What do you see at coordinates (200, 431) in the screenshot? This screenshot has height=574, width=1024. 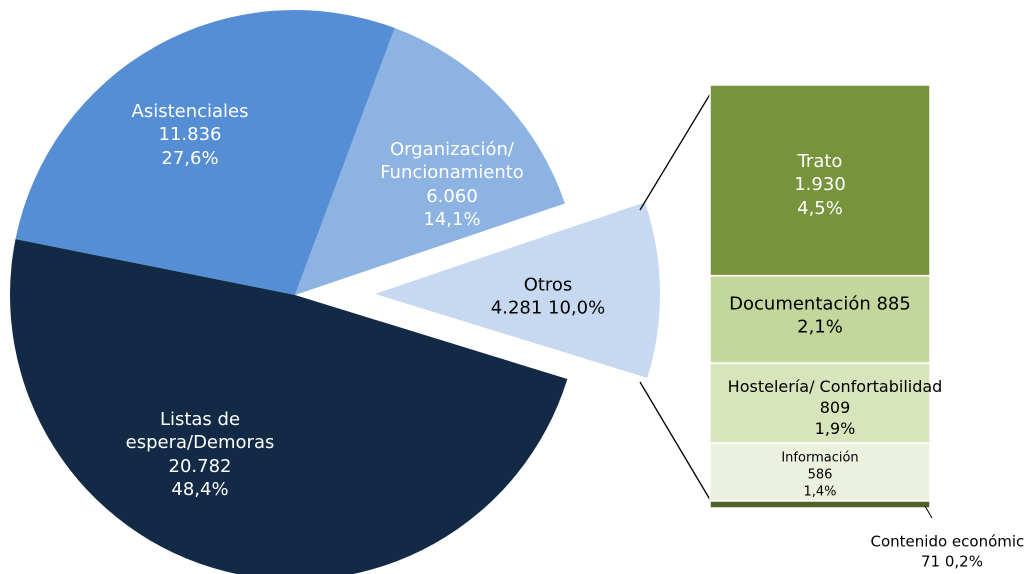 I see `label-text: Listas de espera/Demoras` at bounding box center [200, 431].